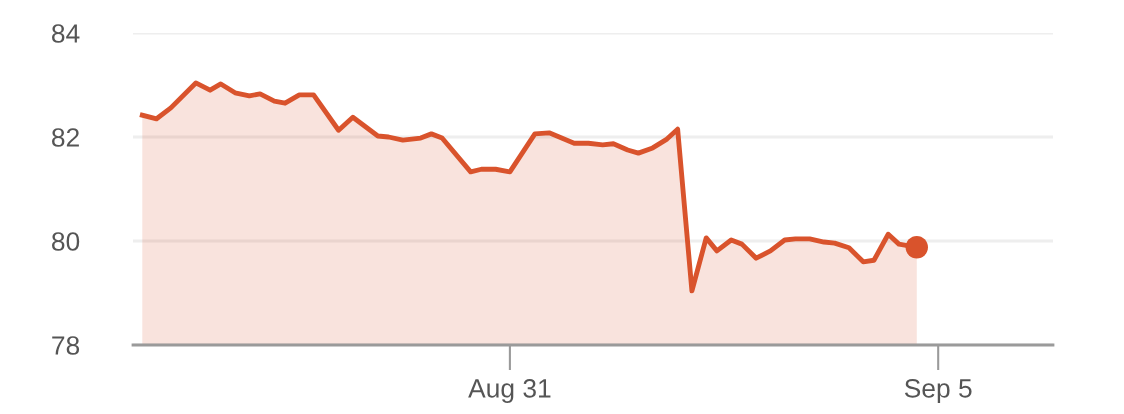  What do you see at coordinates (66, 241) in the screenshot?
I see `y-tick-label: 80` at bounding box center [66, 241].